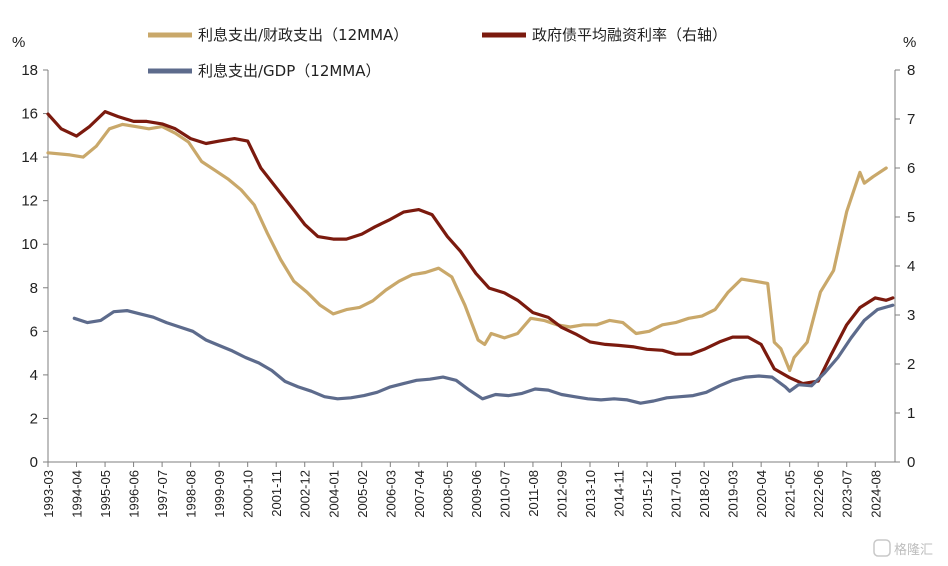  I want to click on watermark-logo-icon, so click(882, 548).